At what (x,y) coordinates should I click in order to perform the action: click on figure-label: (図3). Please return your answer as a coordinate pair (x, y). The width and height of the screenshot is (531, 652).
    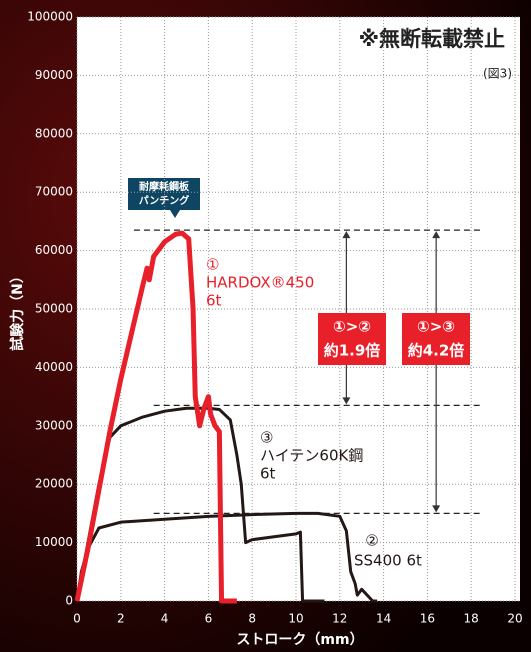
    Looking at the image, I should click on (497, 74).